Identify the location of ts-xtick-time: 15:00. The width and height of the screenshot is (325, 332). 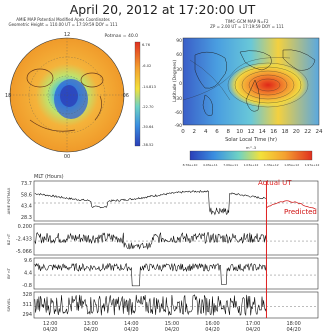
(172, 324).